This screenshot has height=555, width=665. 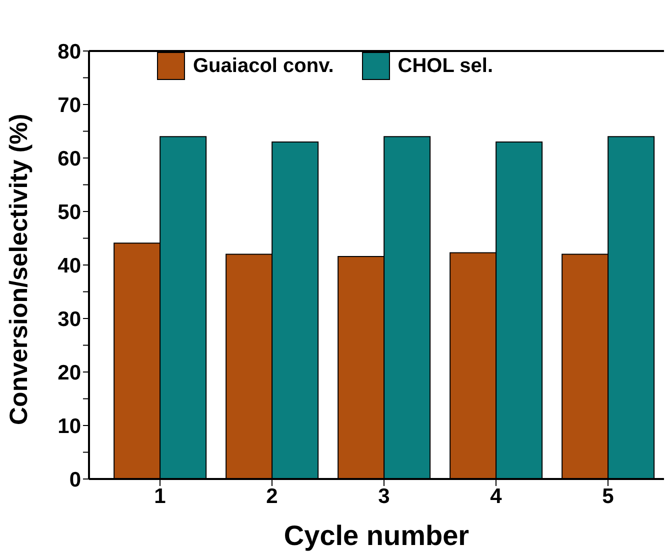 I want to click on y-tick-label: 80, so click(x=69, y=52).